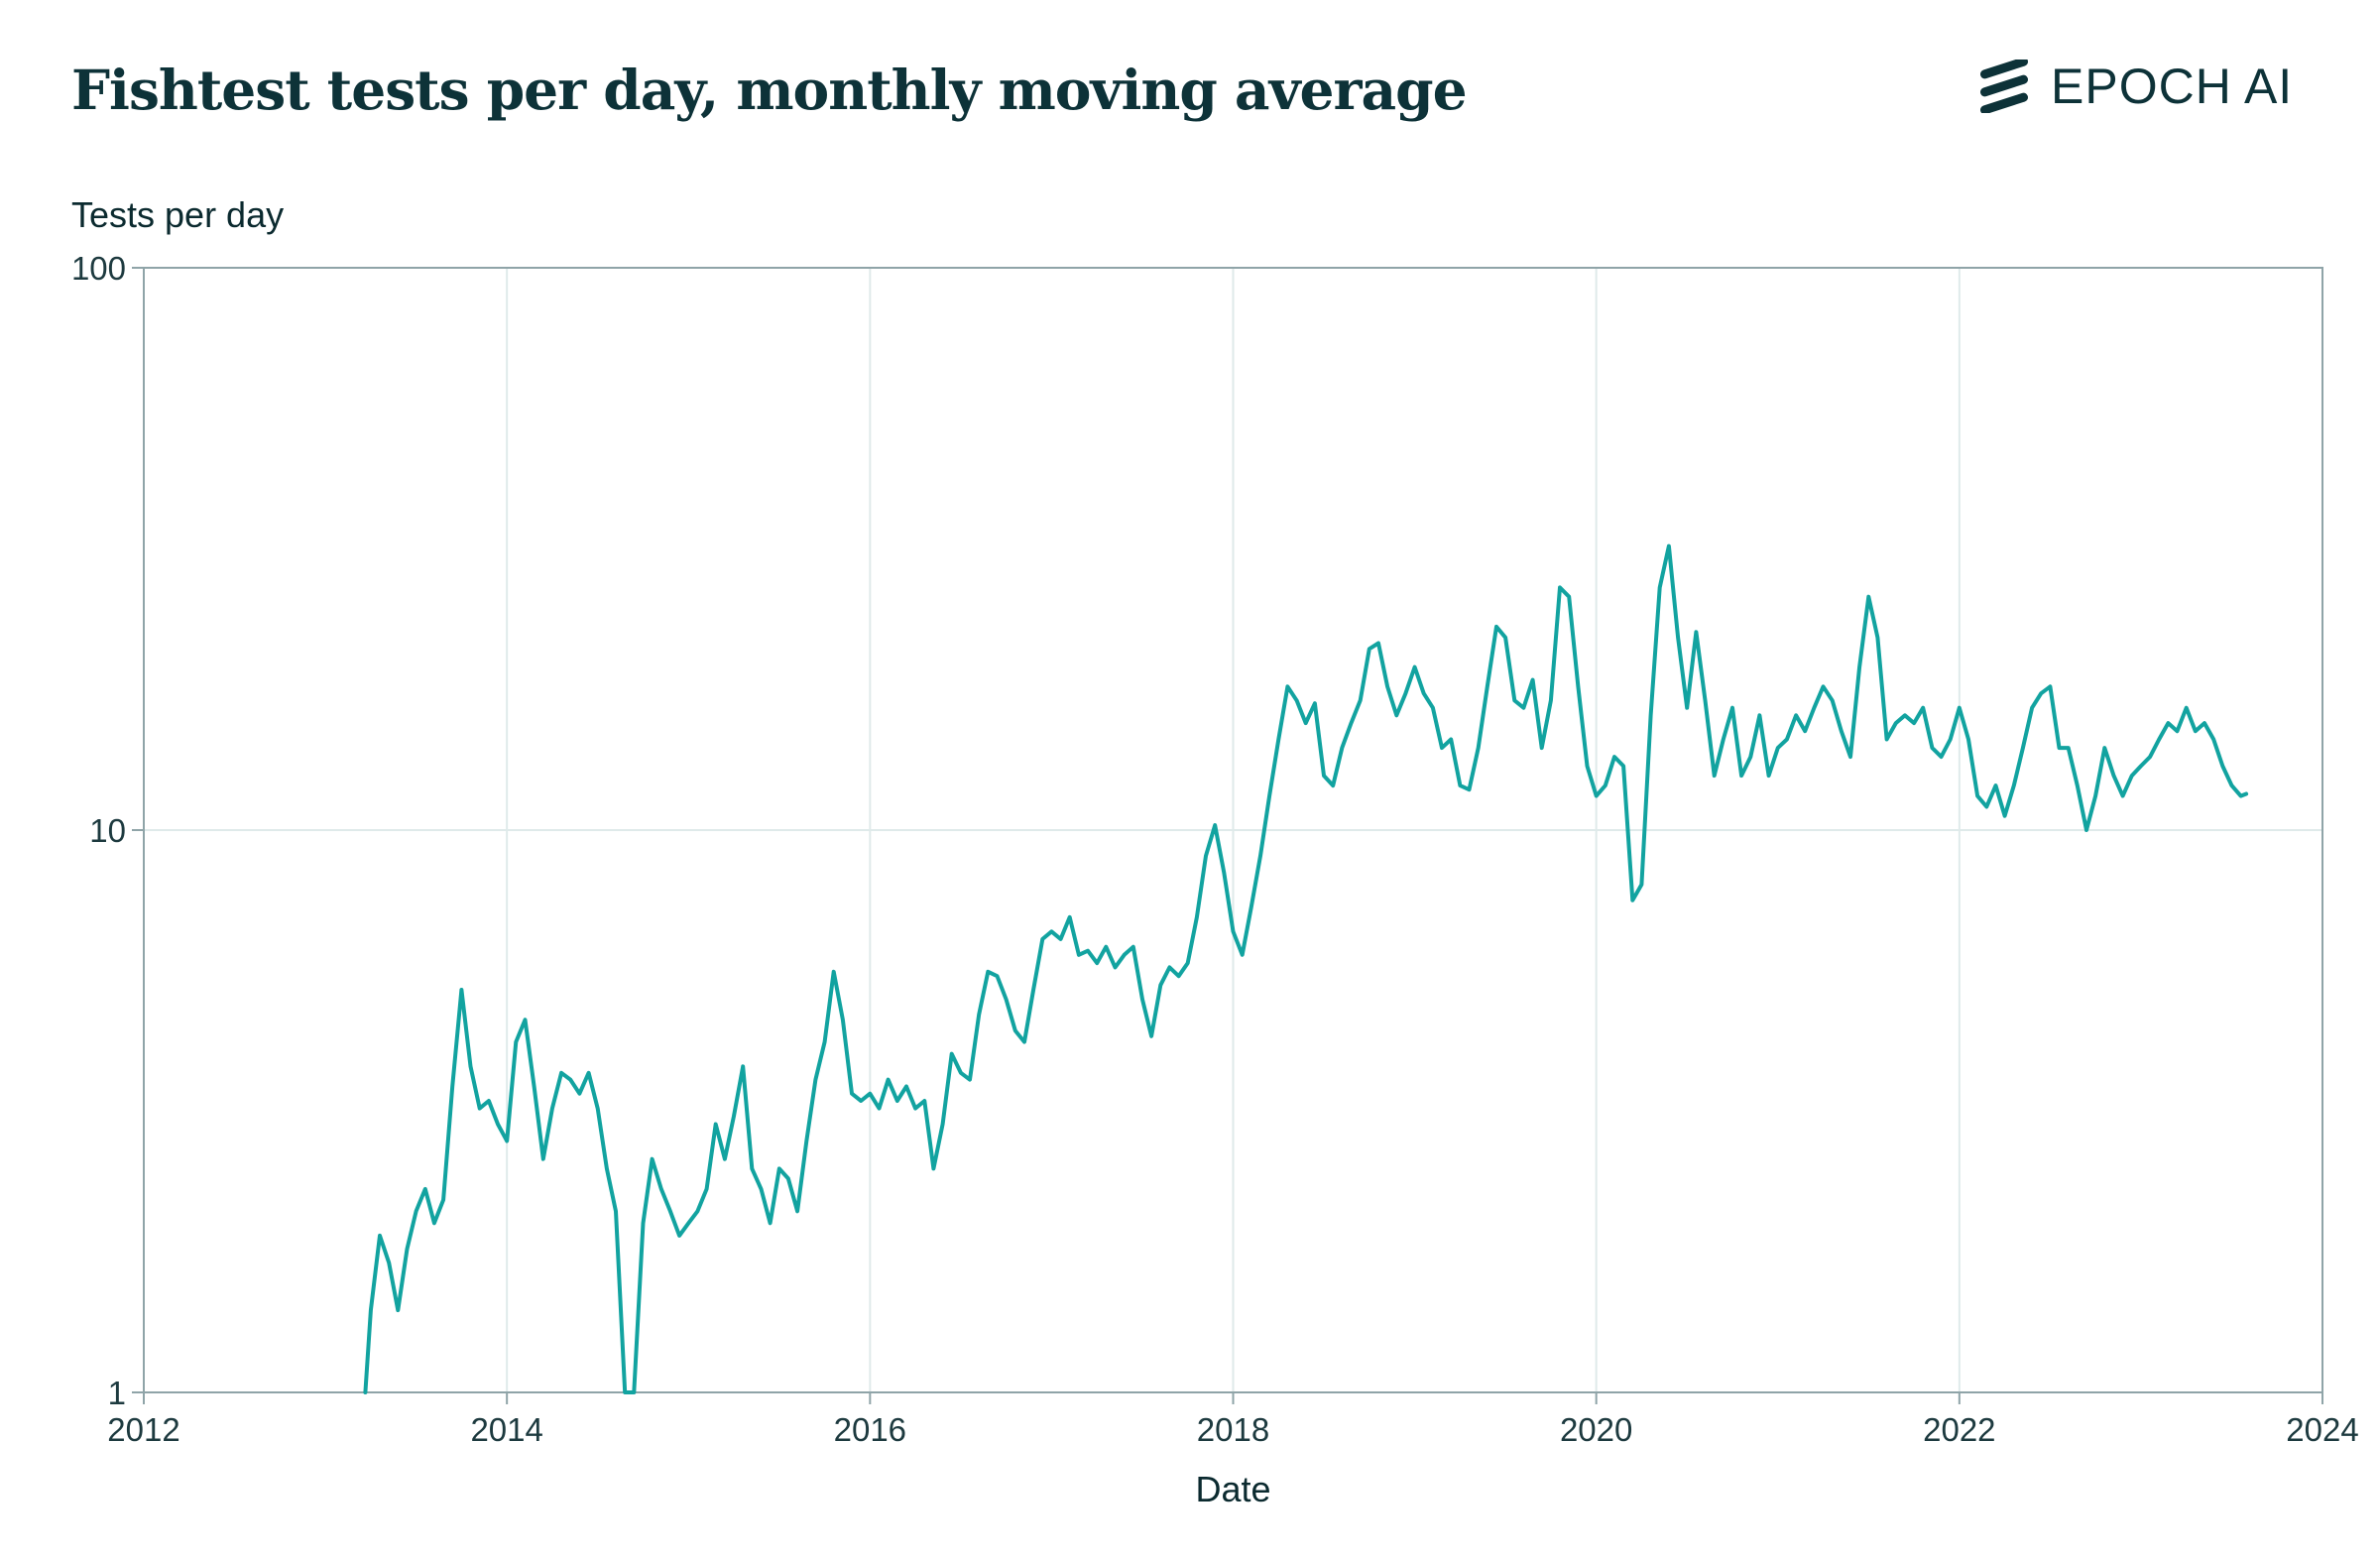 The width and height of the screenshot is (2380, 1562). Describe the element at coordinates (506, 1429) in the screenshot. I see `x-tick-label: 2014` at that location.